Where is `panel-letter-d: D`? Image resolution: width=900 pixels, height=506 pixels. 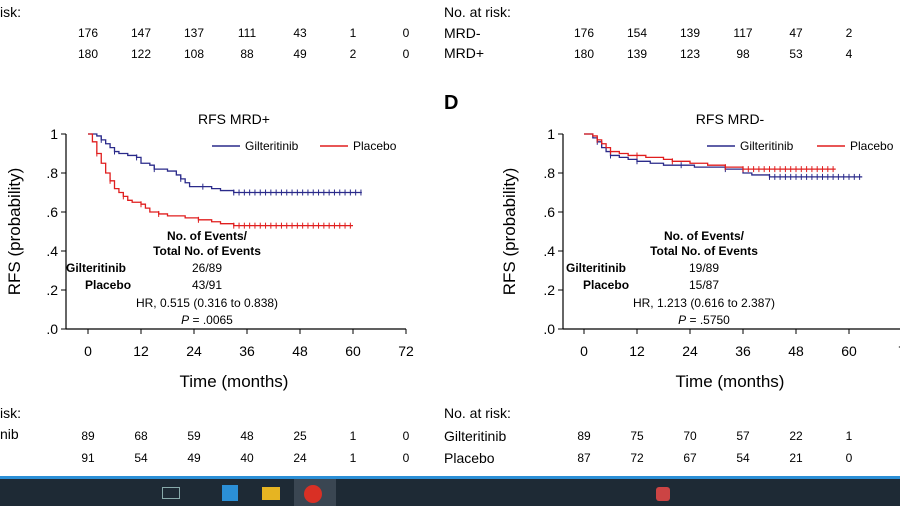
panel-letter-d: D is located at coordinates (451, 103).